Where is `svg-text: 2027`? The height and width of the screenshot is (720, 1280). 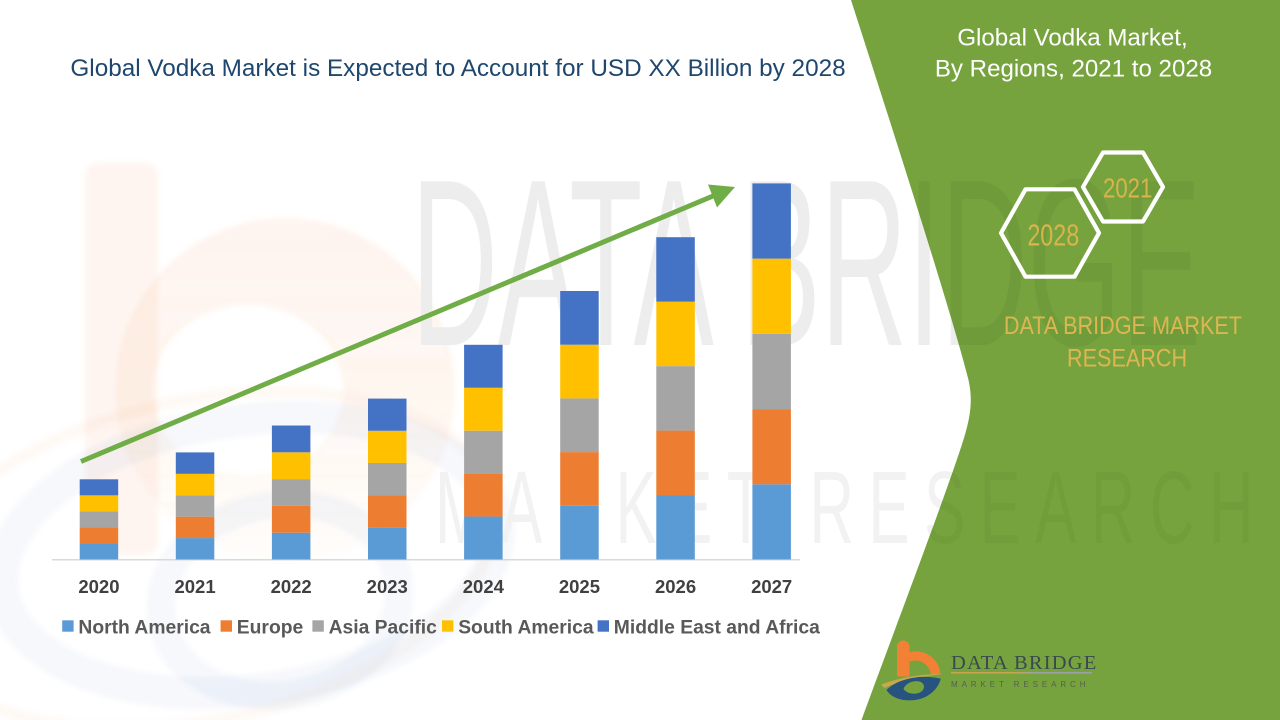 svg-text: 2027 is located at coordinates (771, 586).